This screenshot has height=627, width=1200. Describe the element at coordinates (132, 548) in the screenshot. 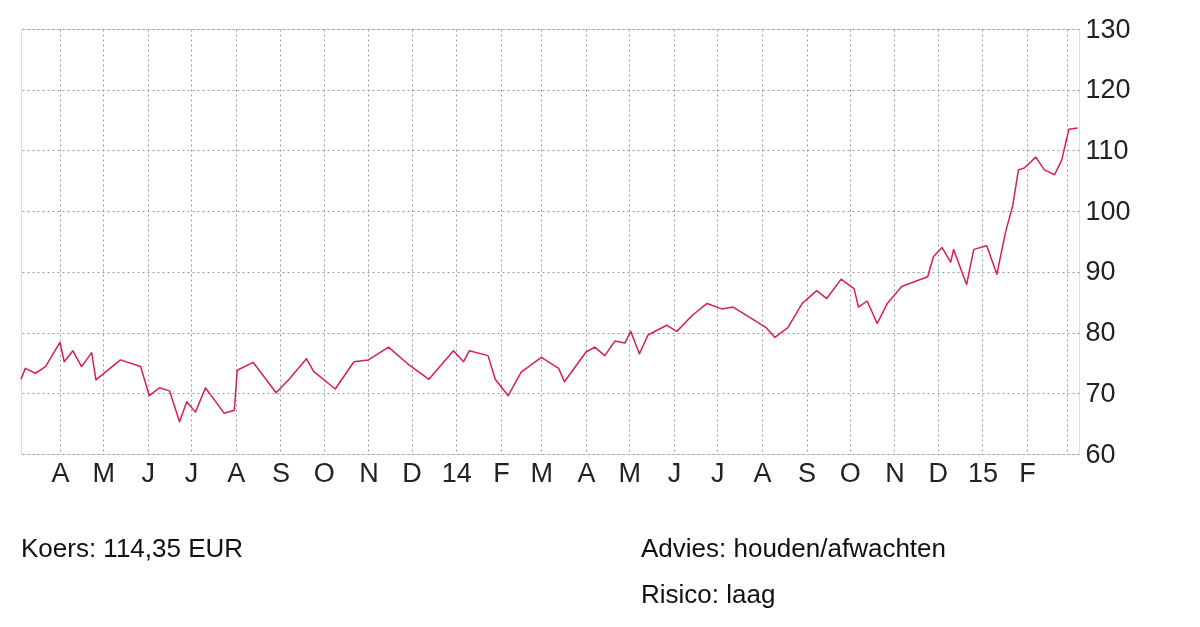

I see `text: Koers: 114,35 EUR` at that location.